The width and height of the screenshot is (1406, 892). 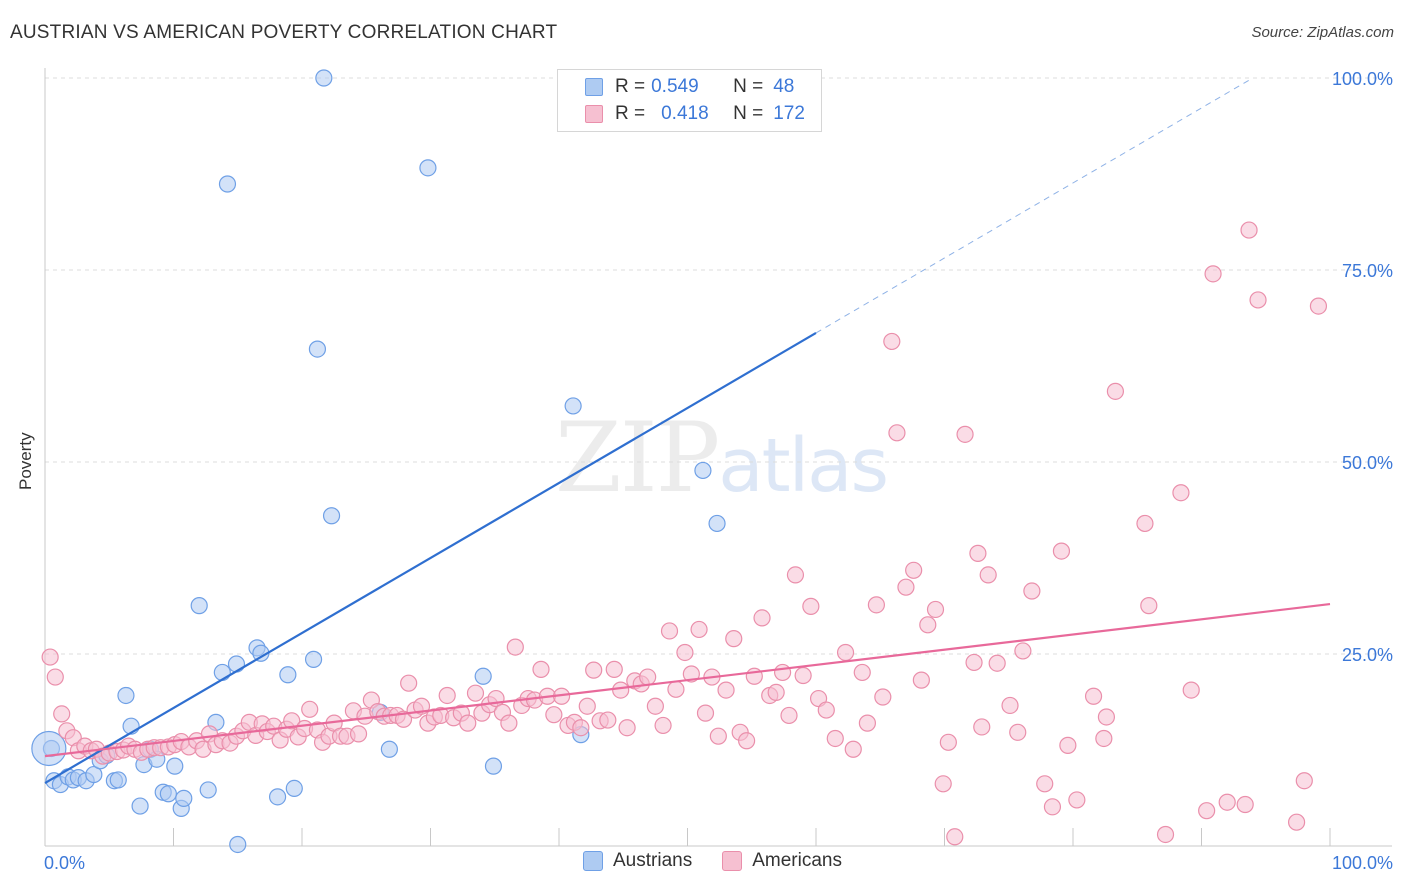 What do you see at coordinates (784, 86) in the screenshot?
I see `legend-n-value-austrians: 48` at bounding box center [784, 86].